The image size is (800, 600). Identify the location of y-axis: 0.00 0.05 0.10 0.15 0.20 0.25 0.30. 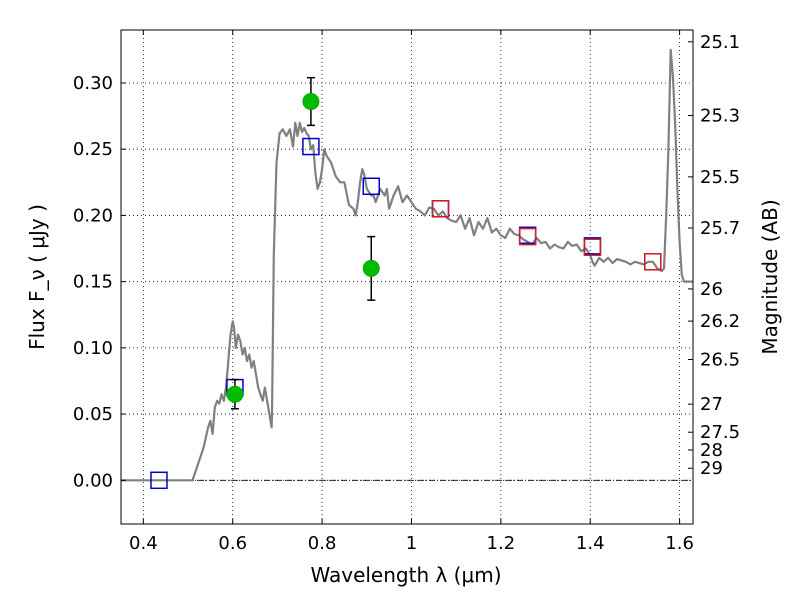
(99, 282).